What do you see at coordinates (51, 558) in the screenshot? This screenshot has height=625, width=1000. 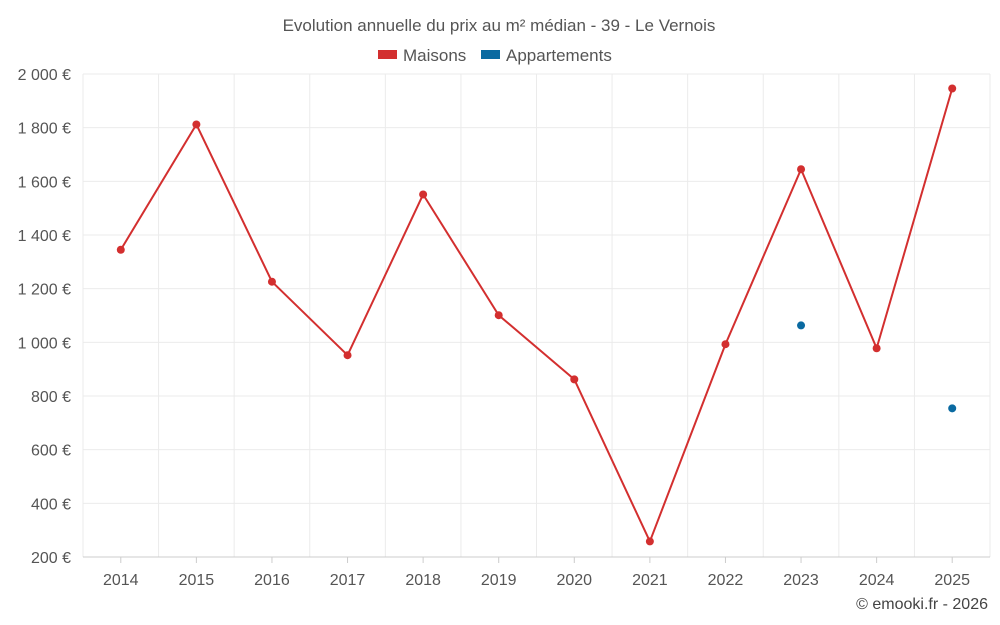 I see `y-tick-label: 200 €` at bounding box center [51, 558].